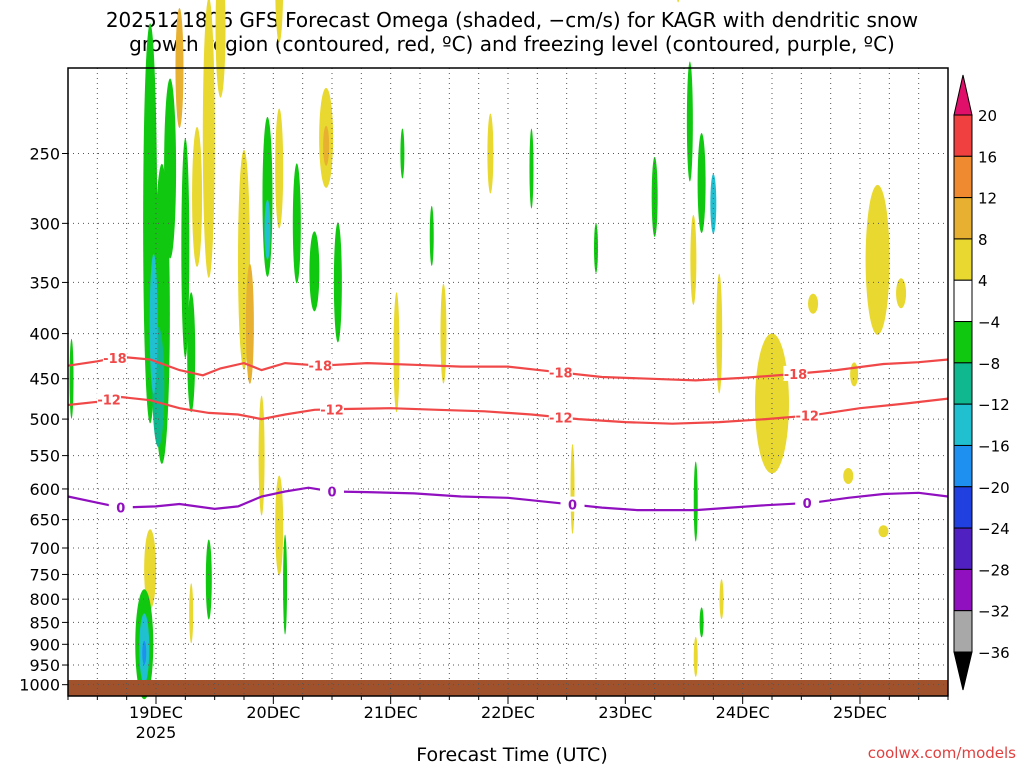  I want to click on colorbar-tick-label: −4, so click(989, 323).